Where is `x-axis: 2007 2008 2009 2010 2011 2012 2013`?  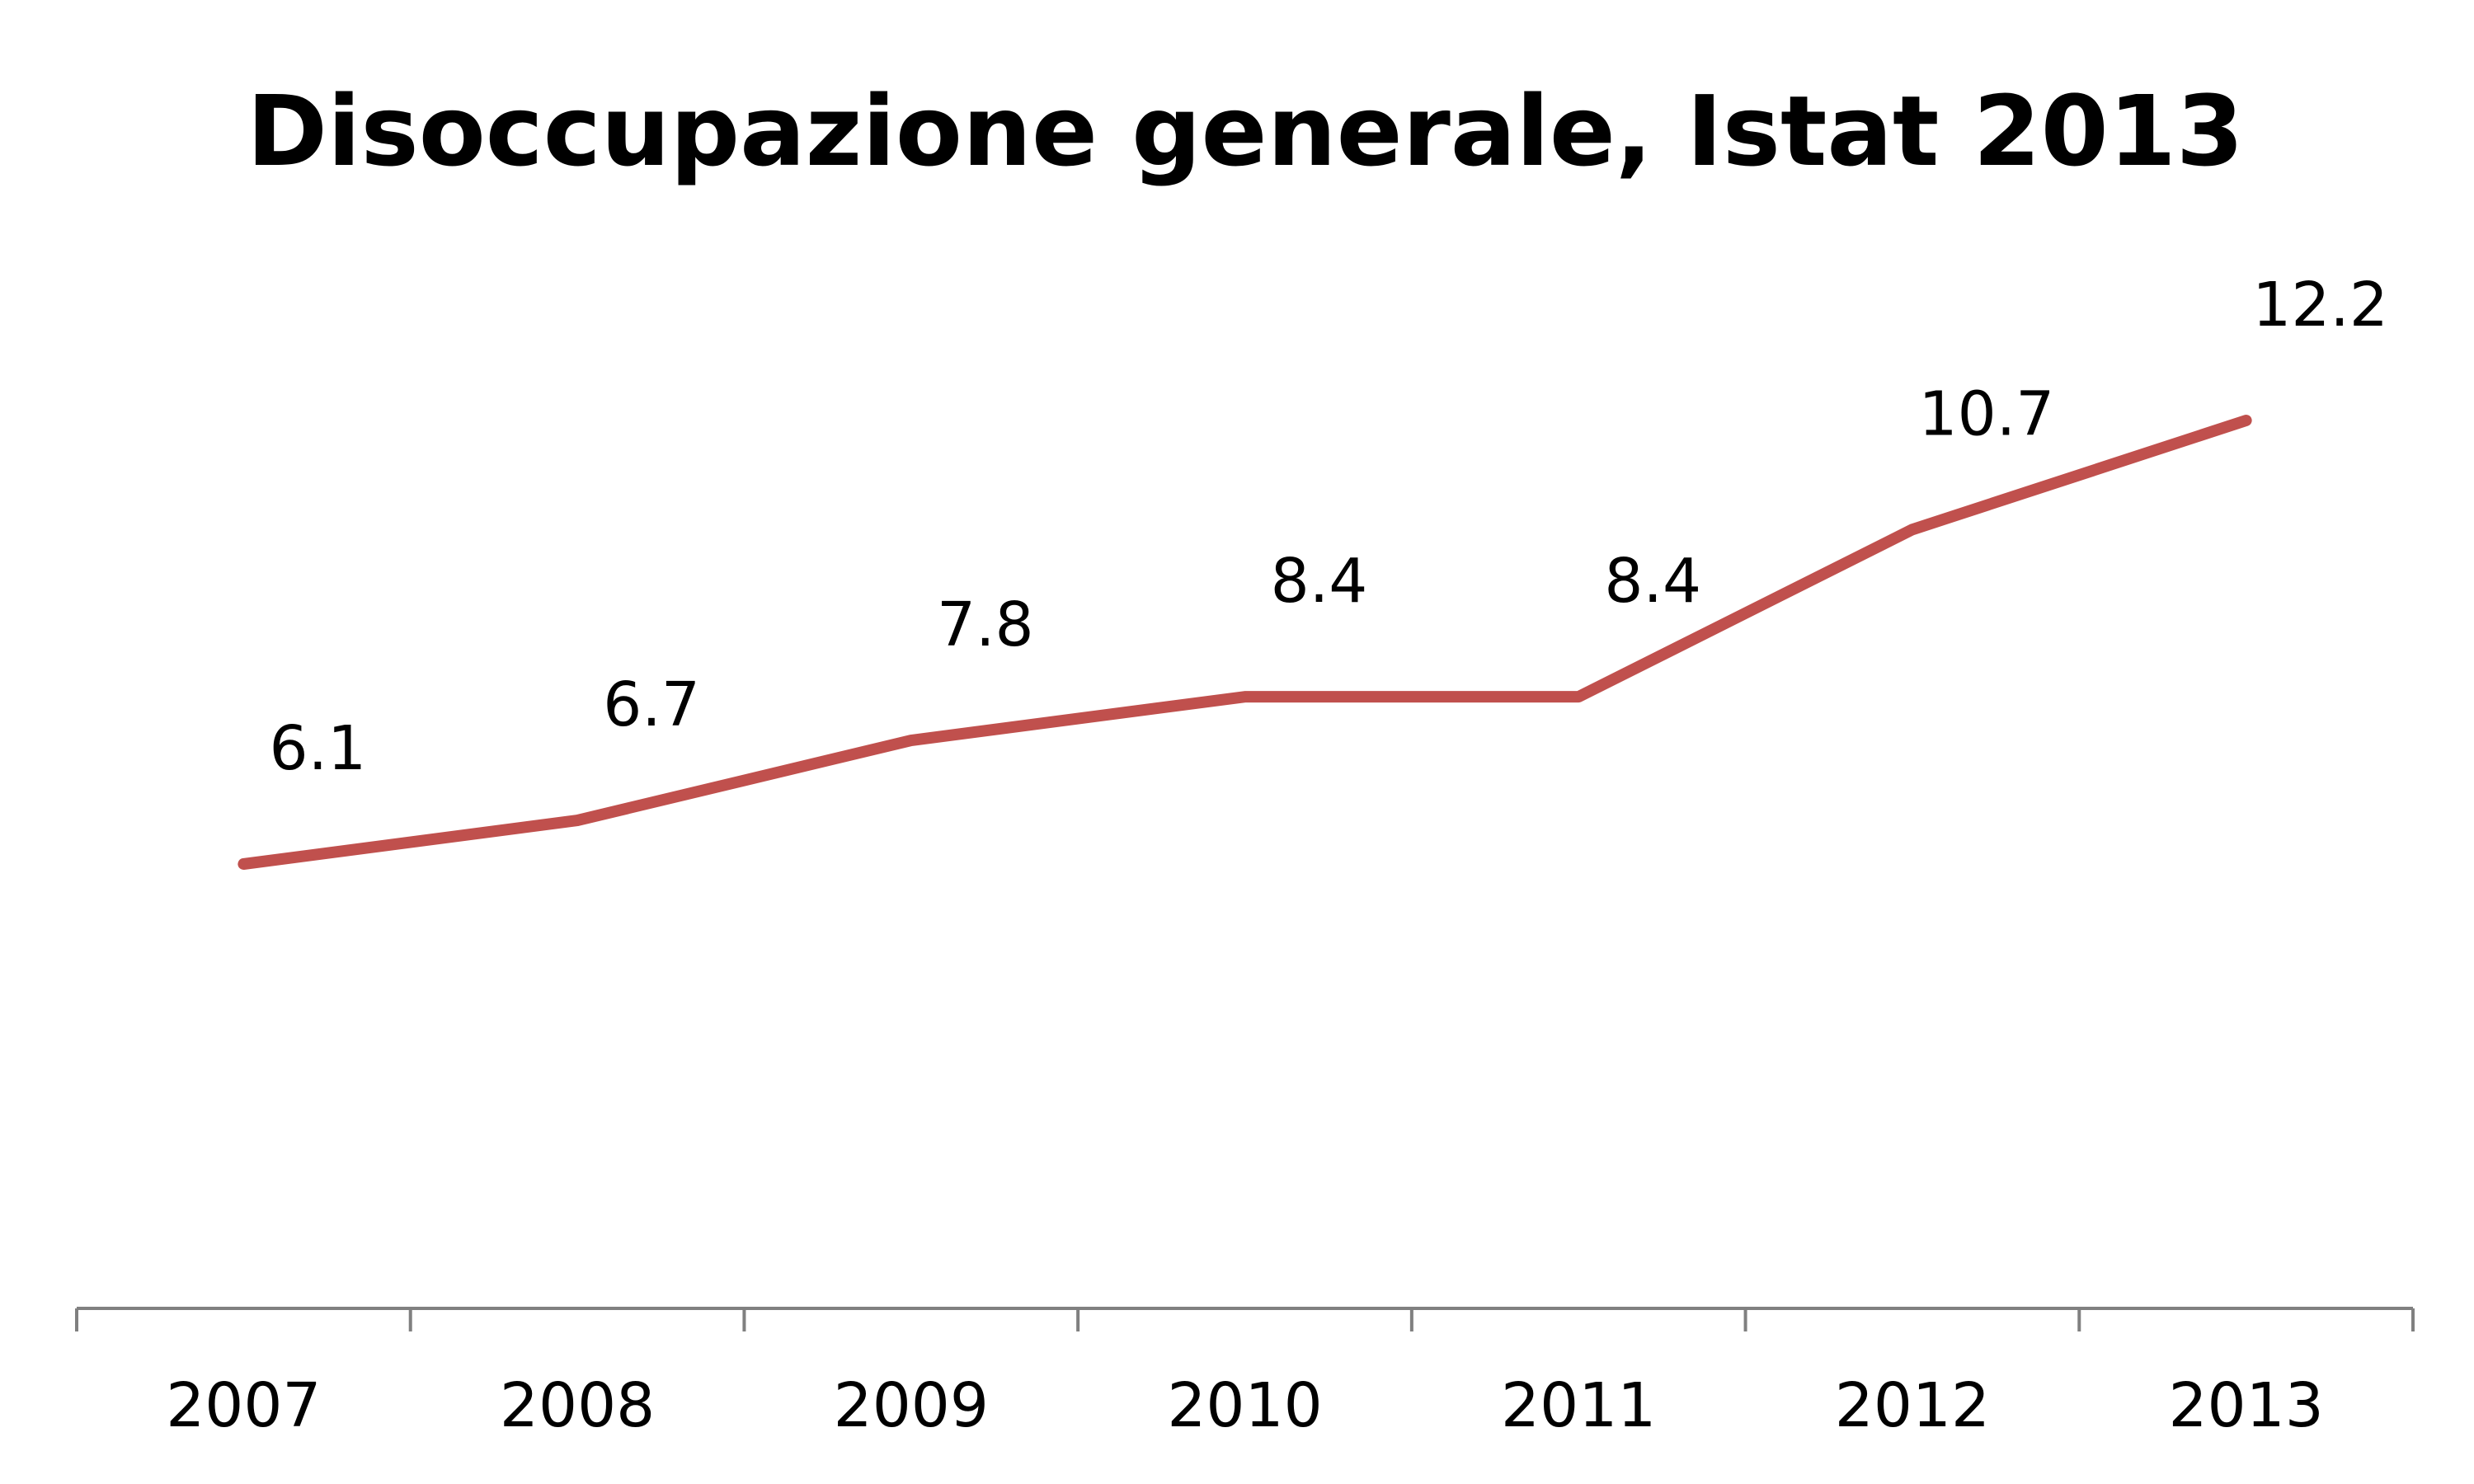 x-axis: 2007 2008 2009 2010 2011 2012 2013 is located at coordinates (1245, 1374).